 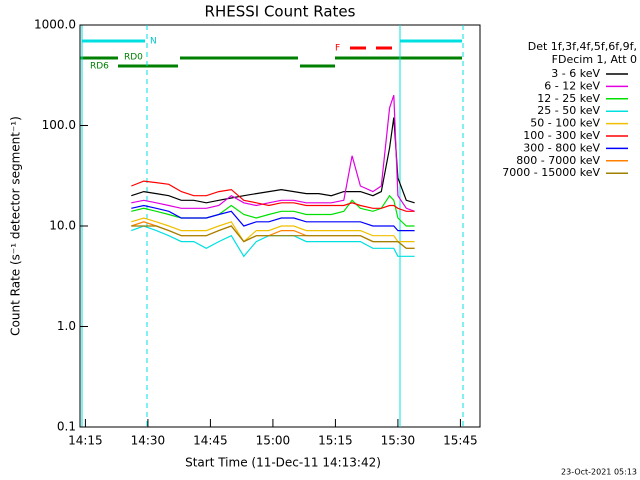 I want to click on legend-label: 6 - 12 keV, so click(x=572, y=85).